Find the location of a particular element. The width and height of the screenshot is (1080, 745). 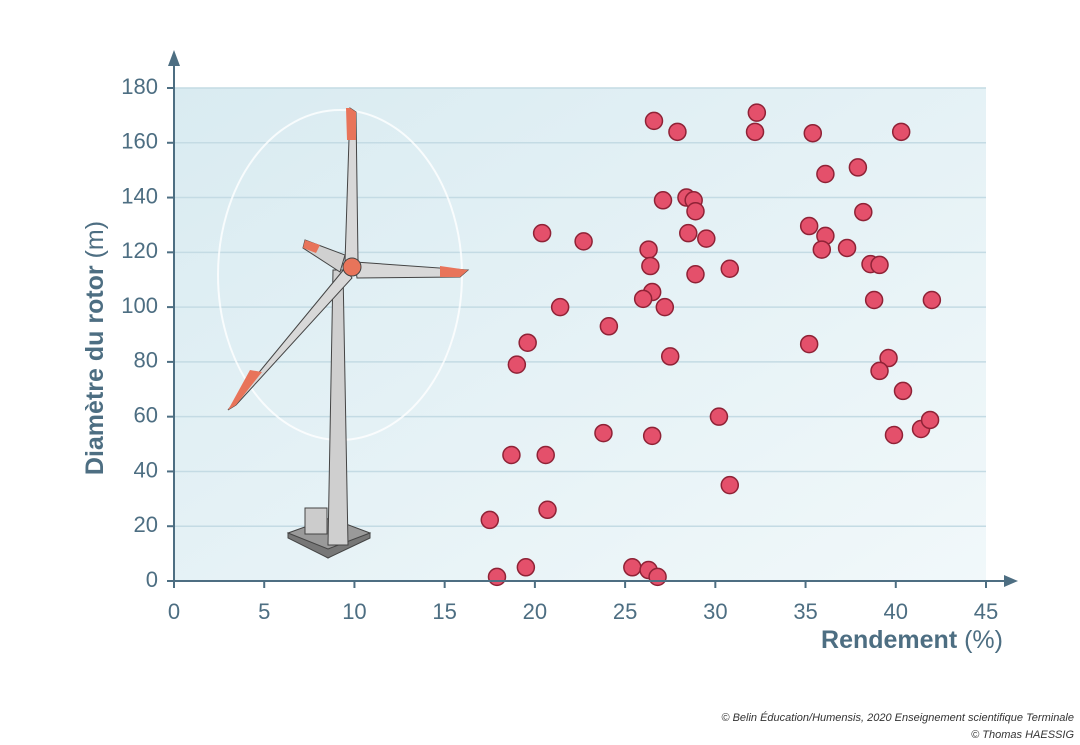

x-label: Rendement is located at coordinates (889, 640).